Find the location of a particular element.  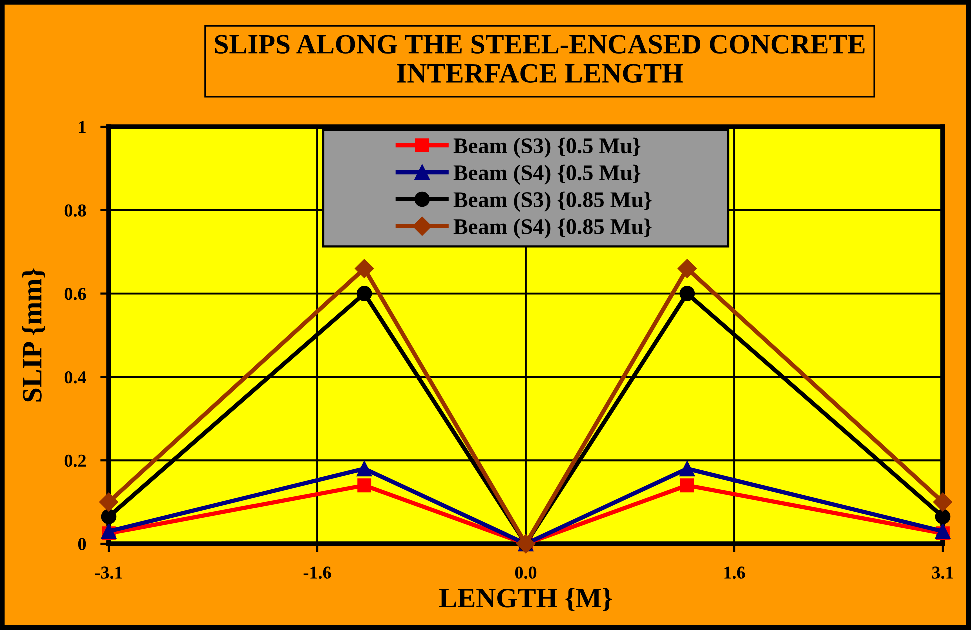

y-tick-label: 1 is located at coordinates (82, 127).